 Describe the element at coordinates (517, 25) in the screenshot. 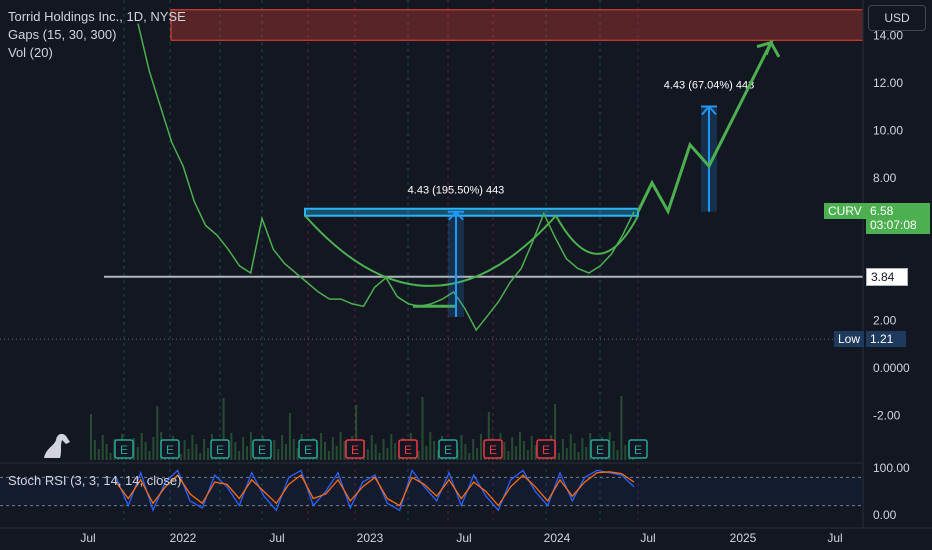

I see `resistance-zone` at that location.